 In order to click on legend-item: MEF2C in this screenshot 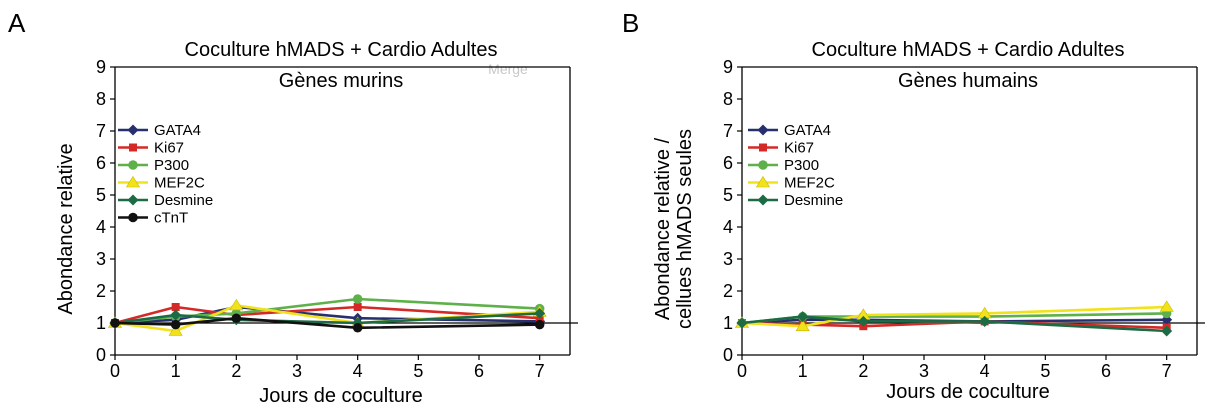, I will do `click(161, 183)`.